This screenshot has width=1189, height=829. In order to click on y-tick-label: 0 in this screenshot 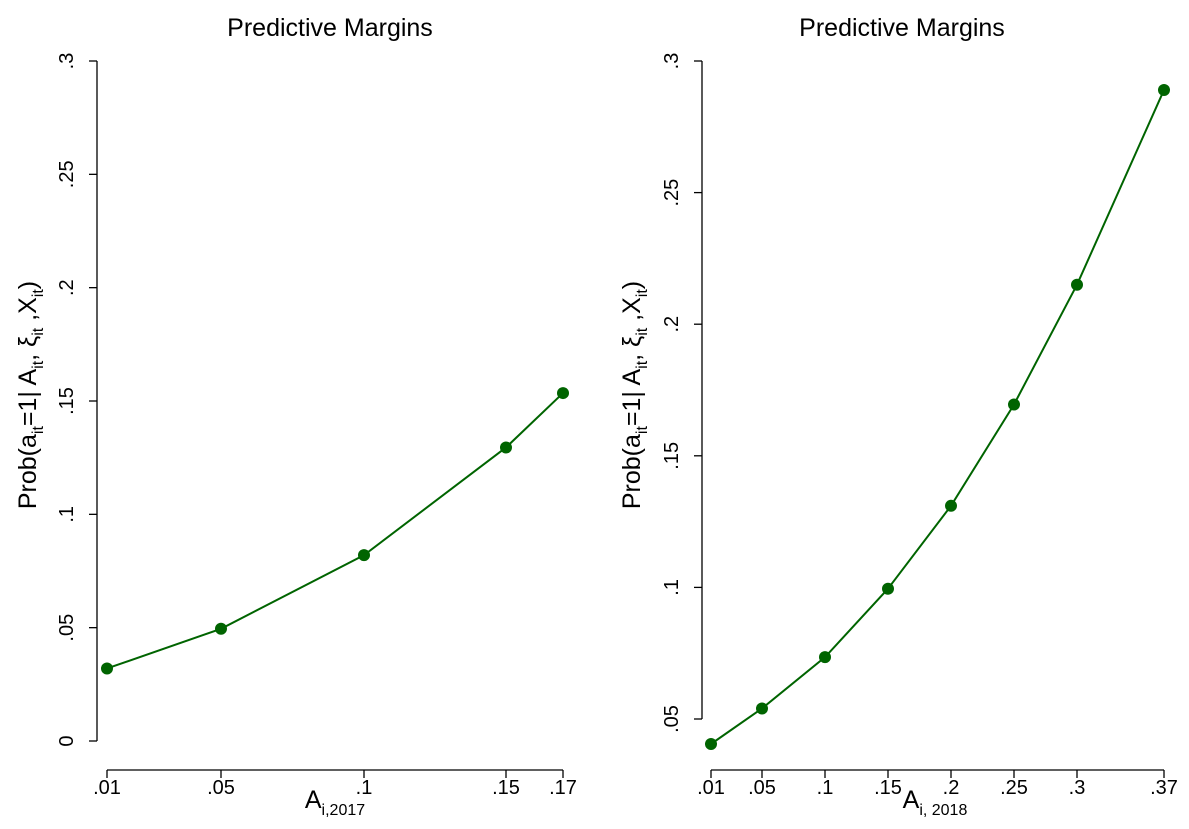, I will do `click(67, 740)`.